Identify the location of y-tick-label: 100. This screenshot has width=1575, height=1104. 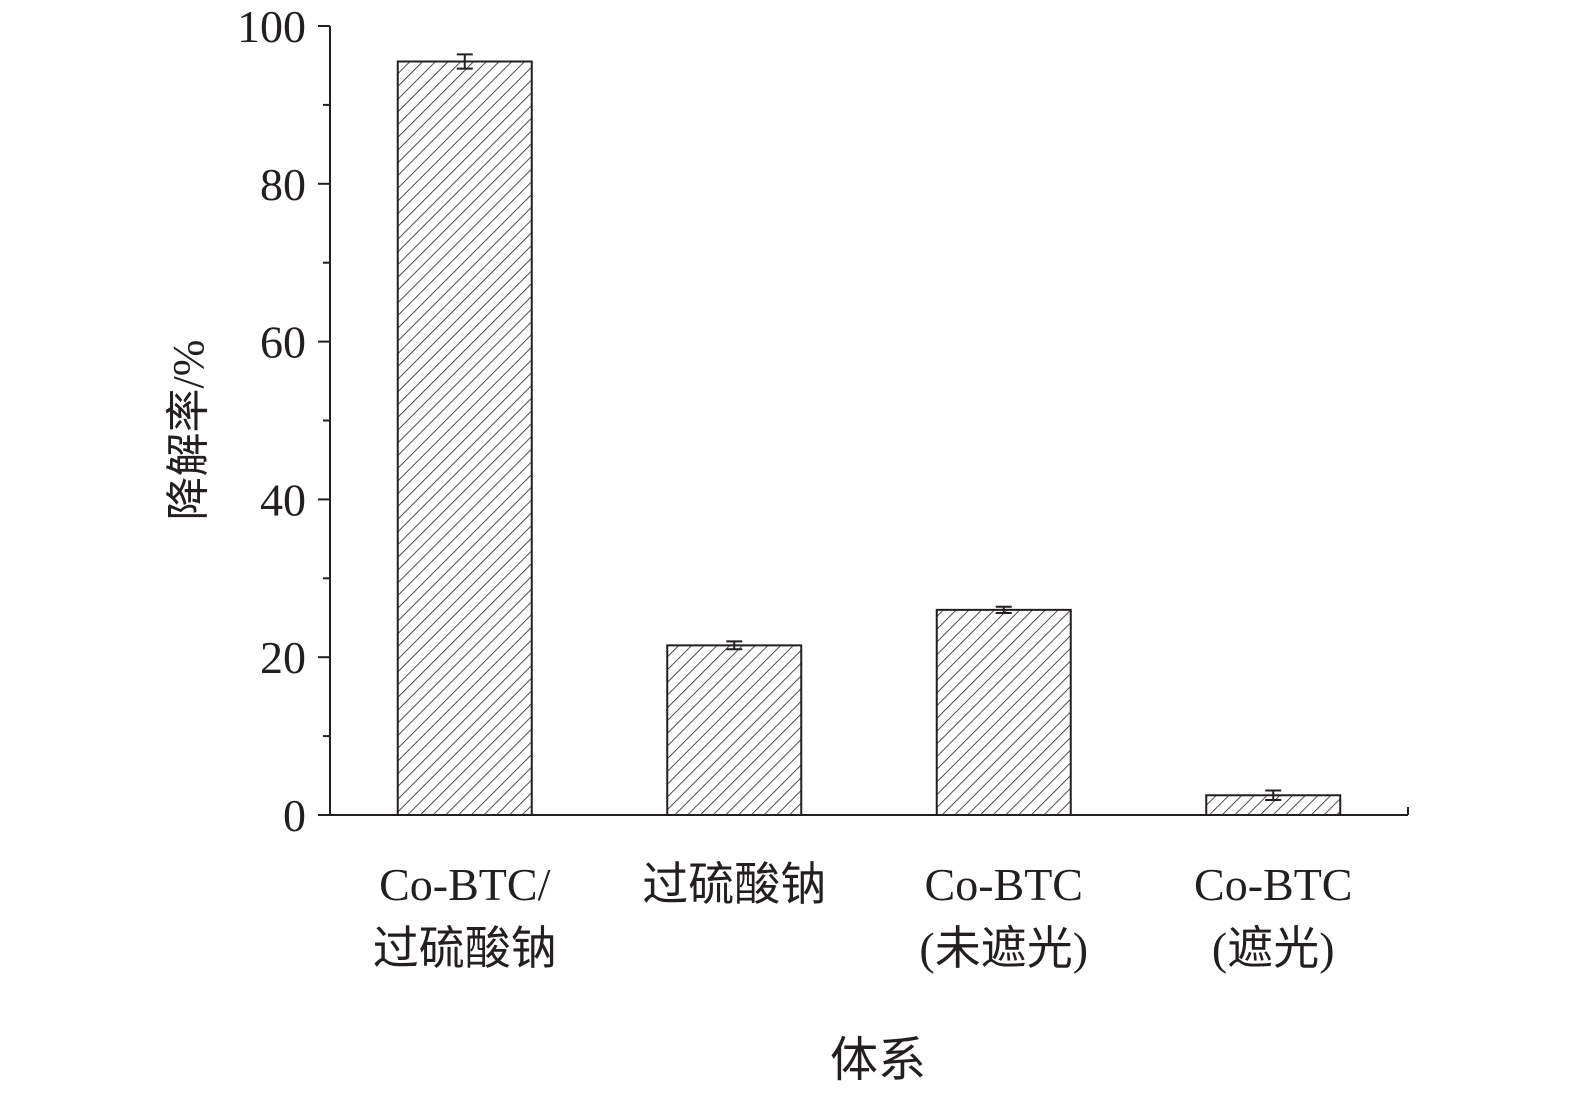
(271, 26).